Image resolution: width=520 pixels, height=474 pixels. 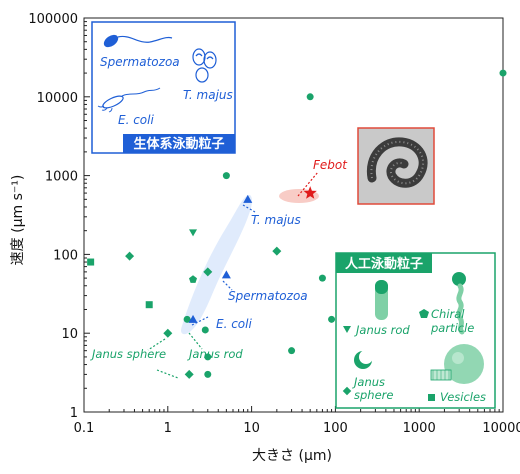 I want to click on legend-biological: Spermatozoa T. majus E. coli 生体系泳動粒子, so click(x=163, y=87).